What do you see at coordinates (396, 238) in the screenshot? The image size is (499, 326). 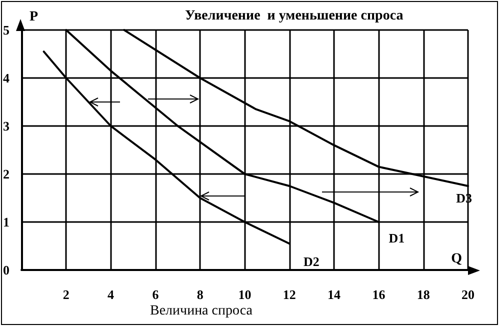 I see `series-label: D1` at bounding box center [396, 238].